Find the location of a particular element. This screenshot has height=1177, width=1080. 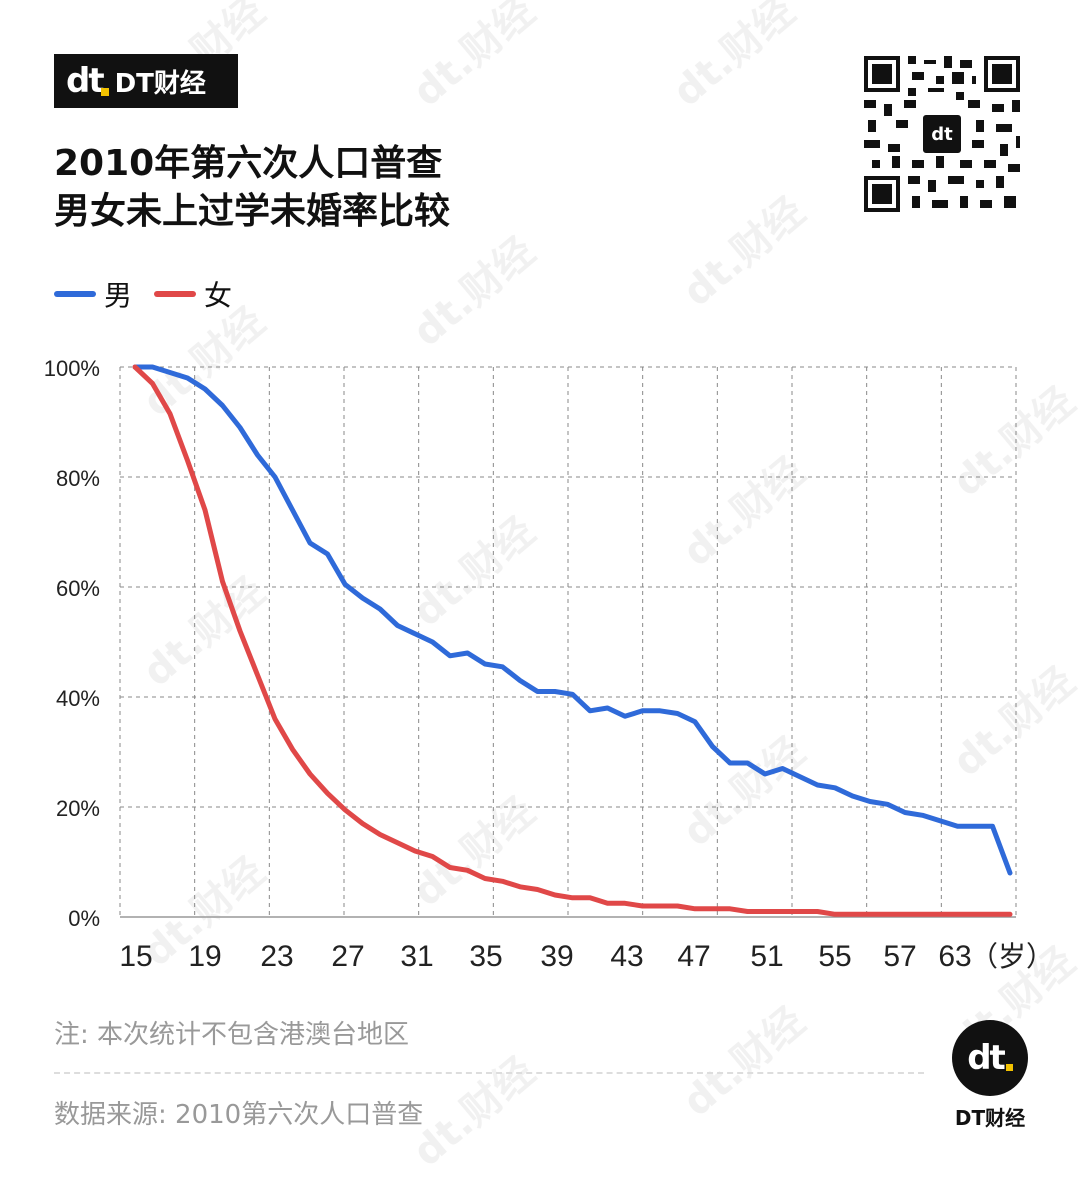

data-source: 数据来源: 2010第六次人口普查 is located at coordinates (239, 1115).